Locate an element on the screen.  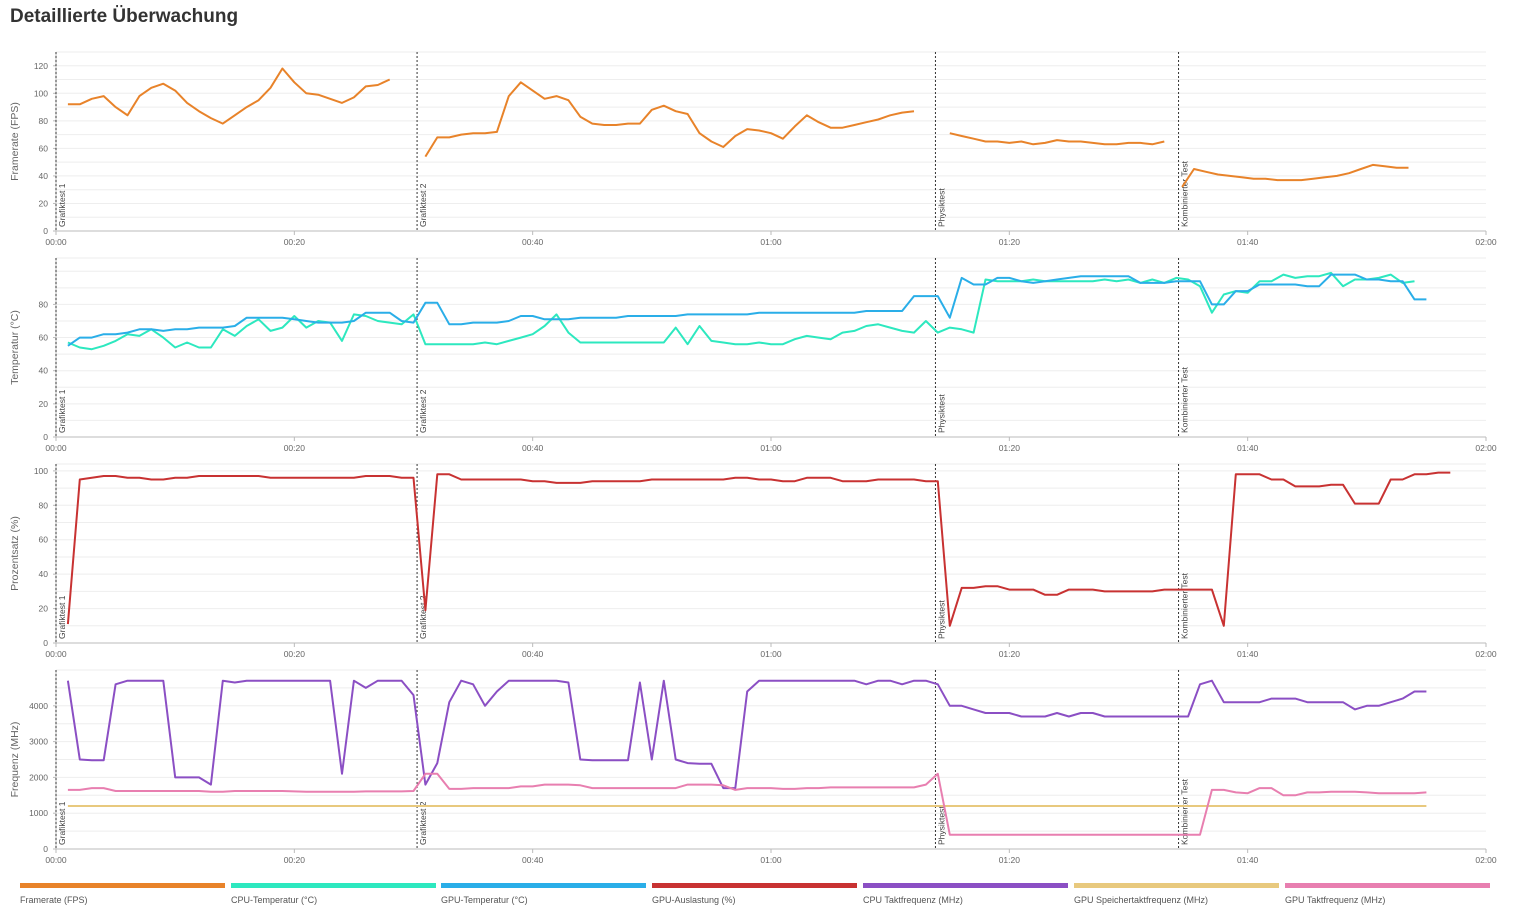
legend-label: GPU Taktfrequenz (MHz) is located at coordinates (1335, 900).